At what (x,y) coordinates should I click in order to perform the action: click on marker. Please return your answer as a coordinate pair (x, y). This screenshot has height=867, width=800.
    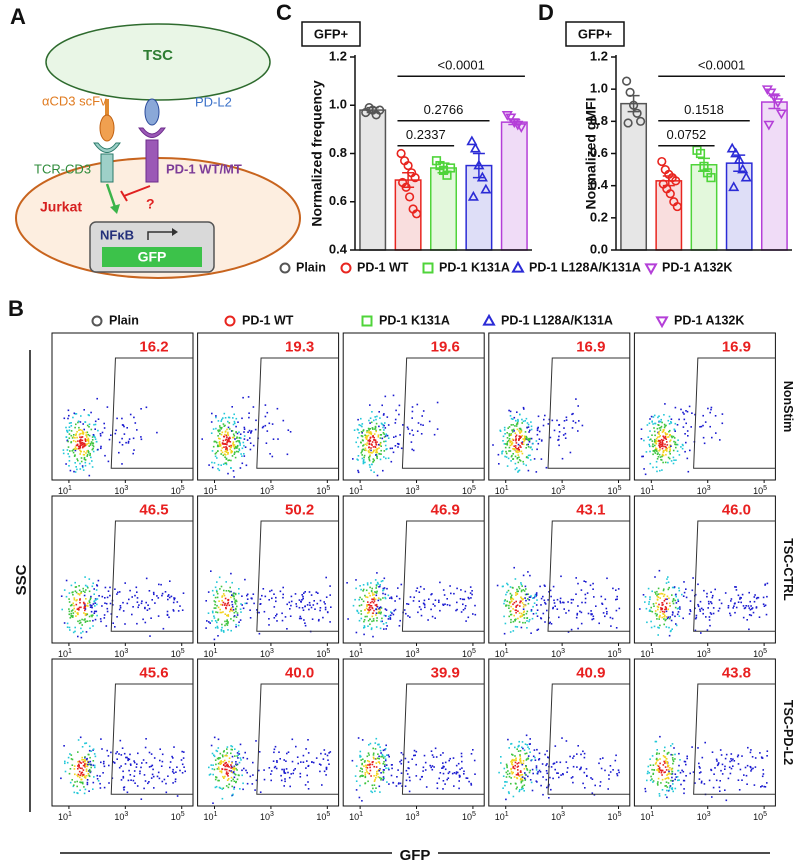
    Looking at the image, I should click on (285, 268).